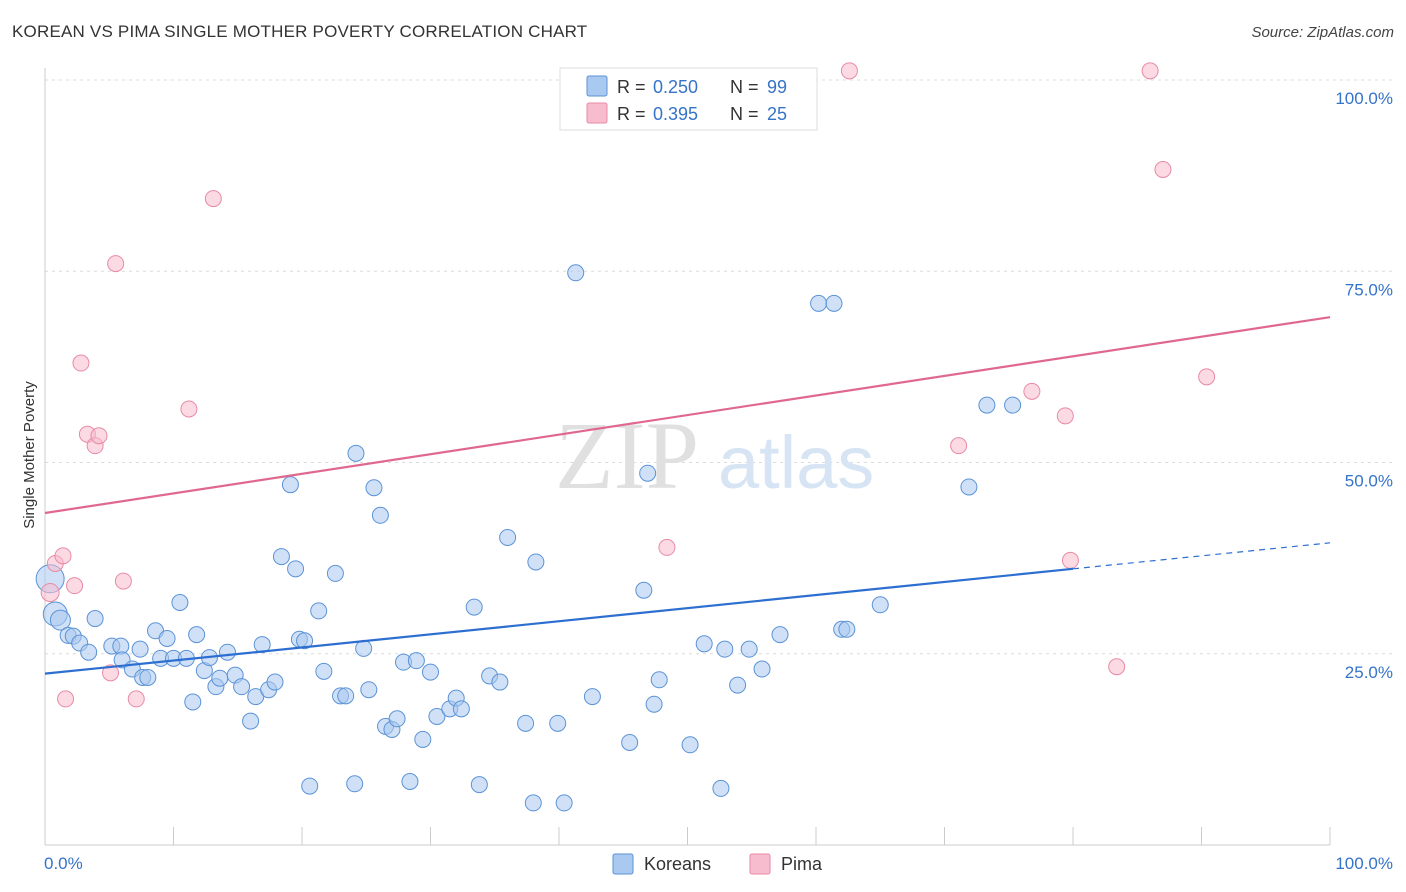 The height and width of the screenshot is (892, 1406). I want to click on correlation-legend: R = 0.250 N = 99 R = 0.395 N = 25, so click(688, 99).